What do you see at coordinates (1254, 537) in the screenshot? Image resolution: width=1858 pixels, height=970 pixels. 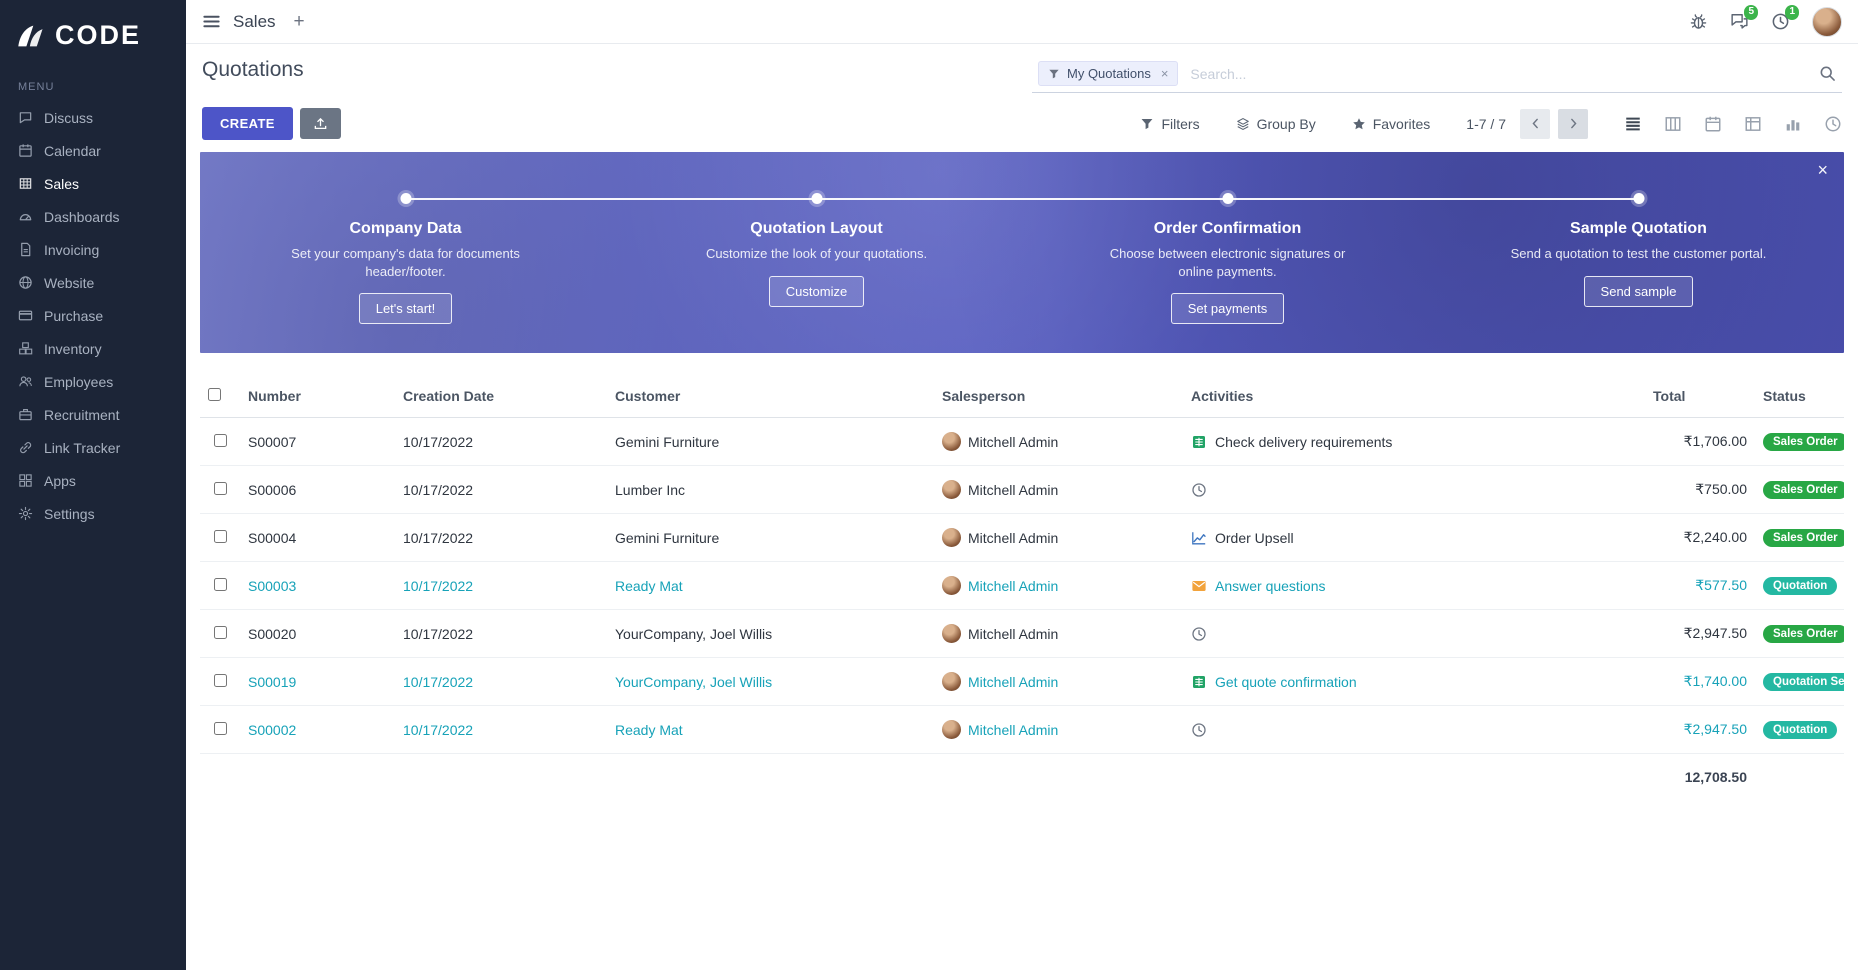 I see `activity-label: Order Upsell` at bounding box center [1254, 537].